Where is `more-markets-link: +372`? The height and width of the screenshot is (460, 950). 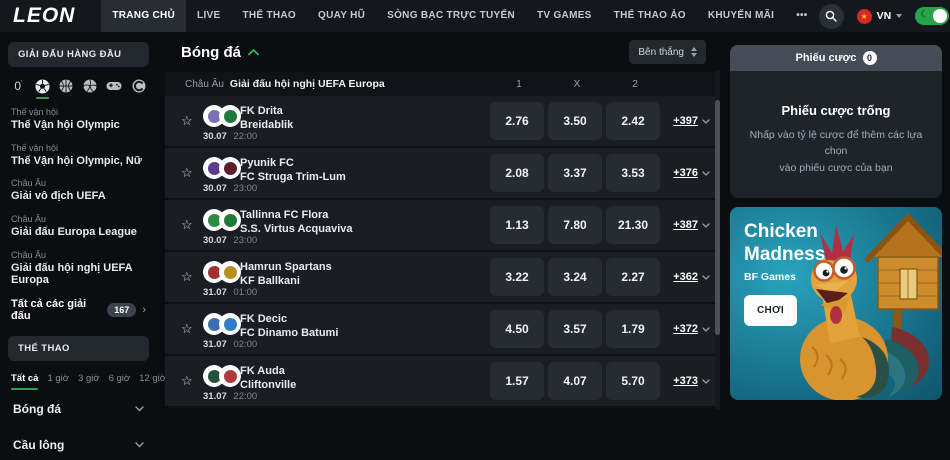 more-markets-link: +372 is located at coordinates (692, 329).